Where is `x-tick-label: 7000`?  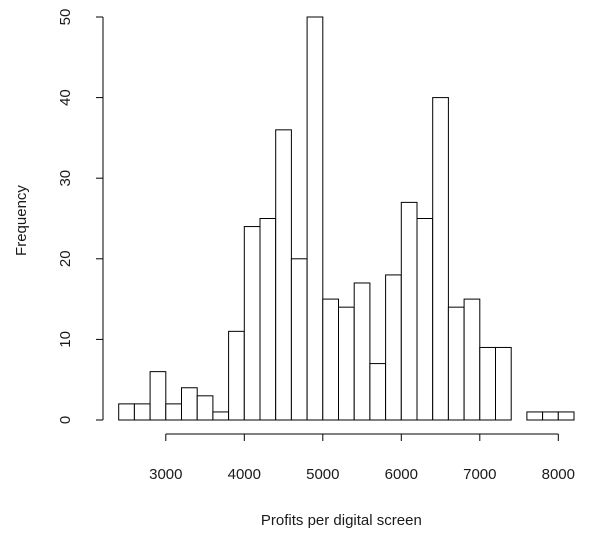 x-tick-label: 7000 is located at coordinates (479, 474).